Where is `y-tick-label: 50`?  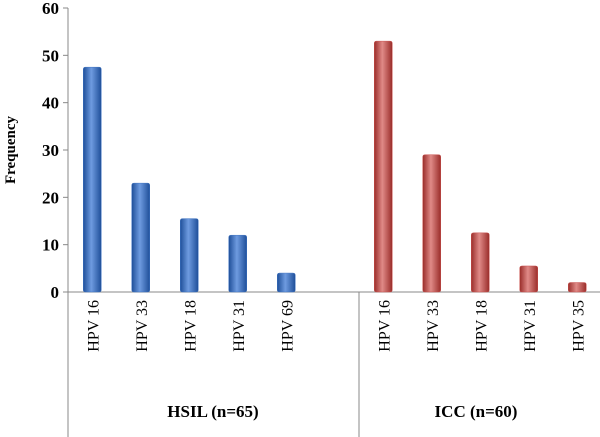 y-tick-label: 50 is located at coordinates (50, 55).